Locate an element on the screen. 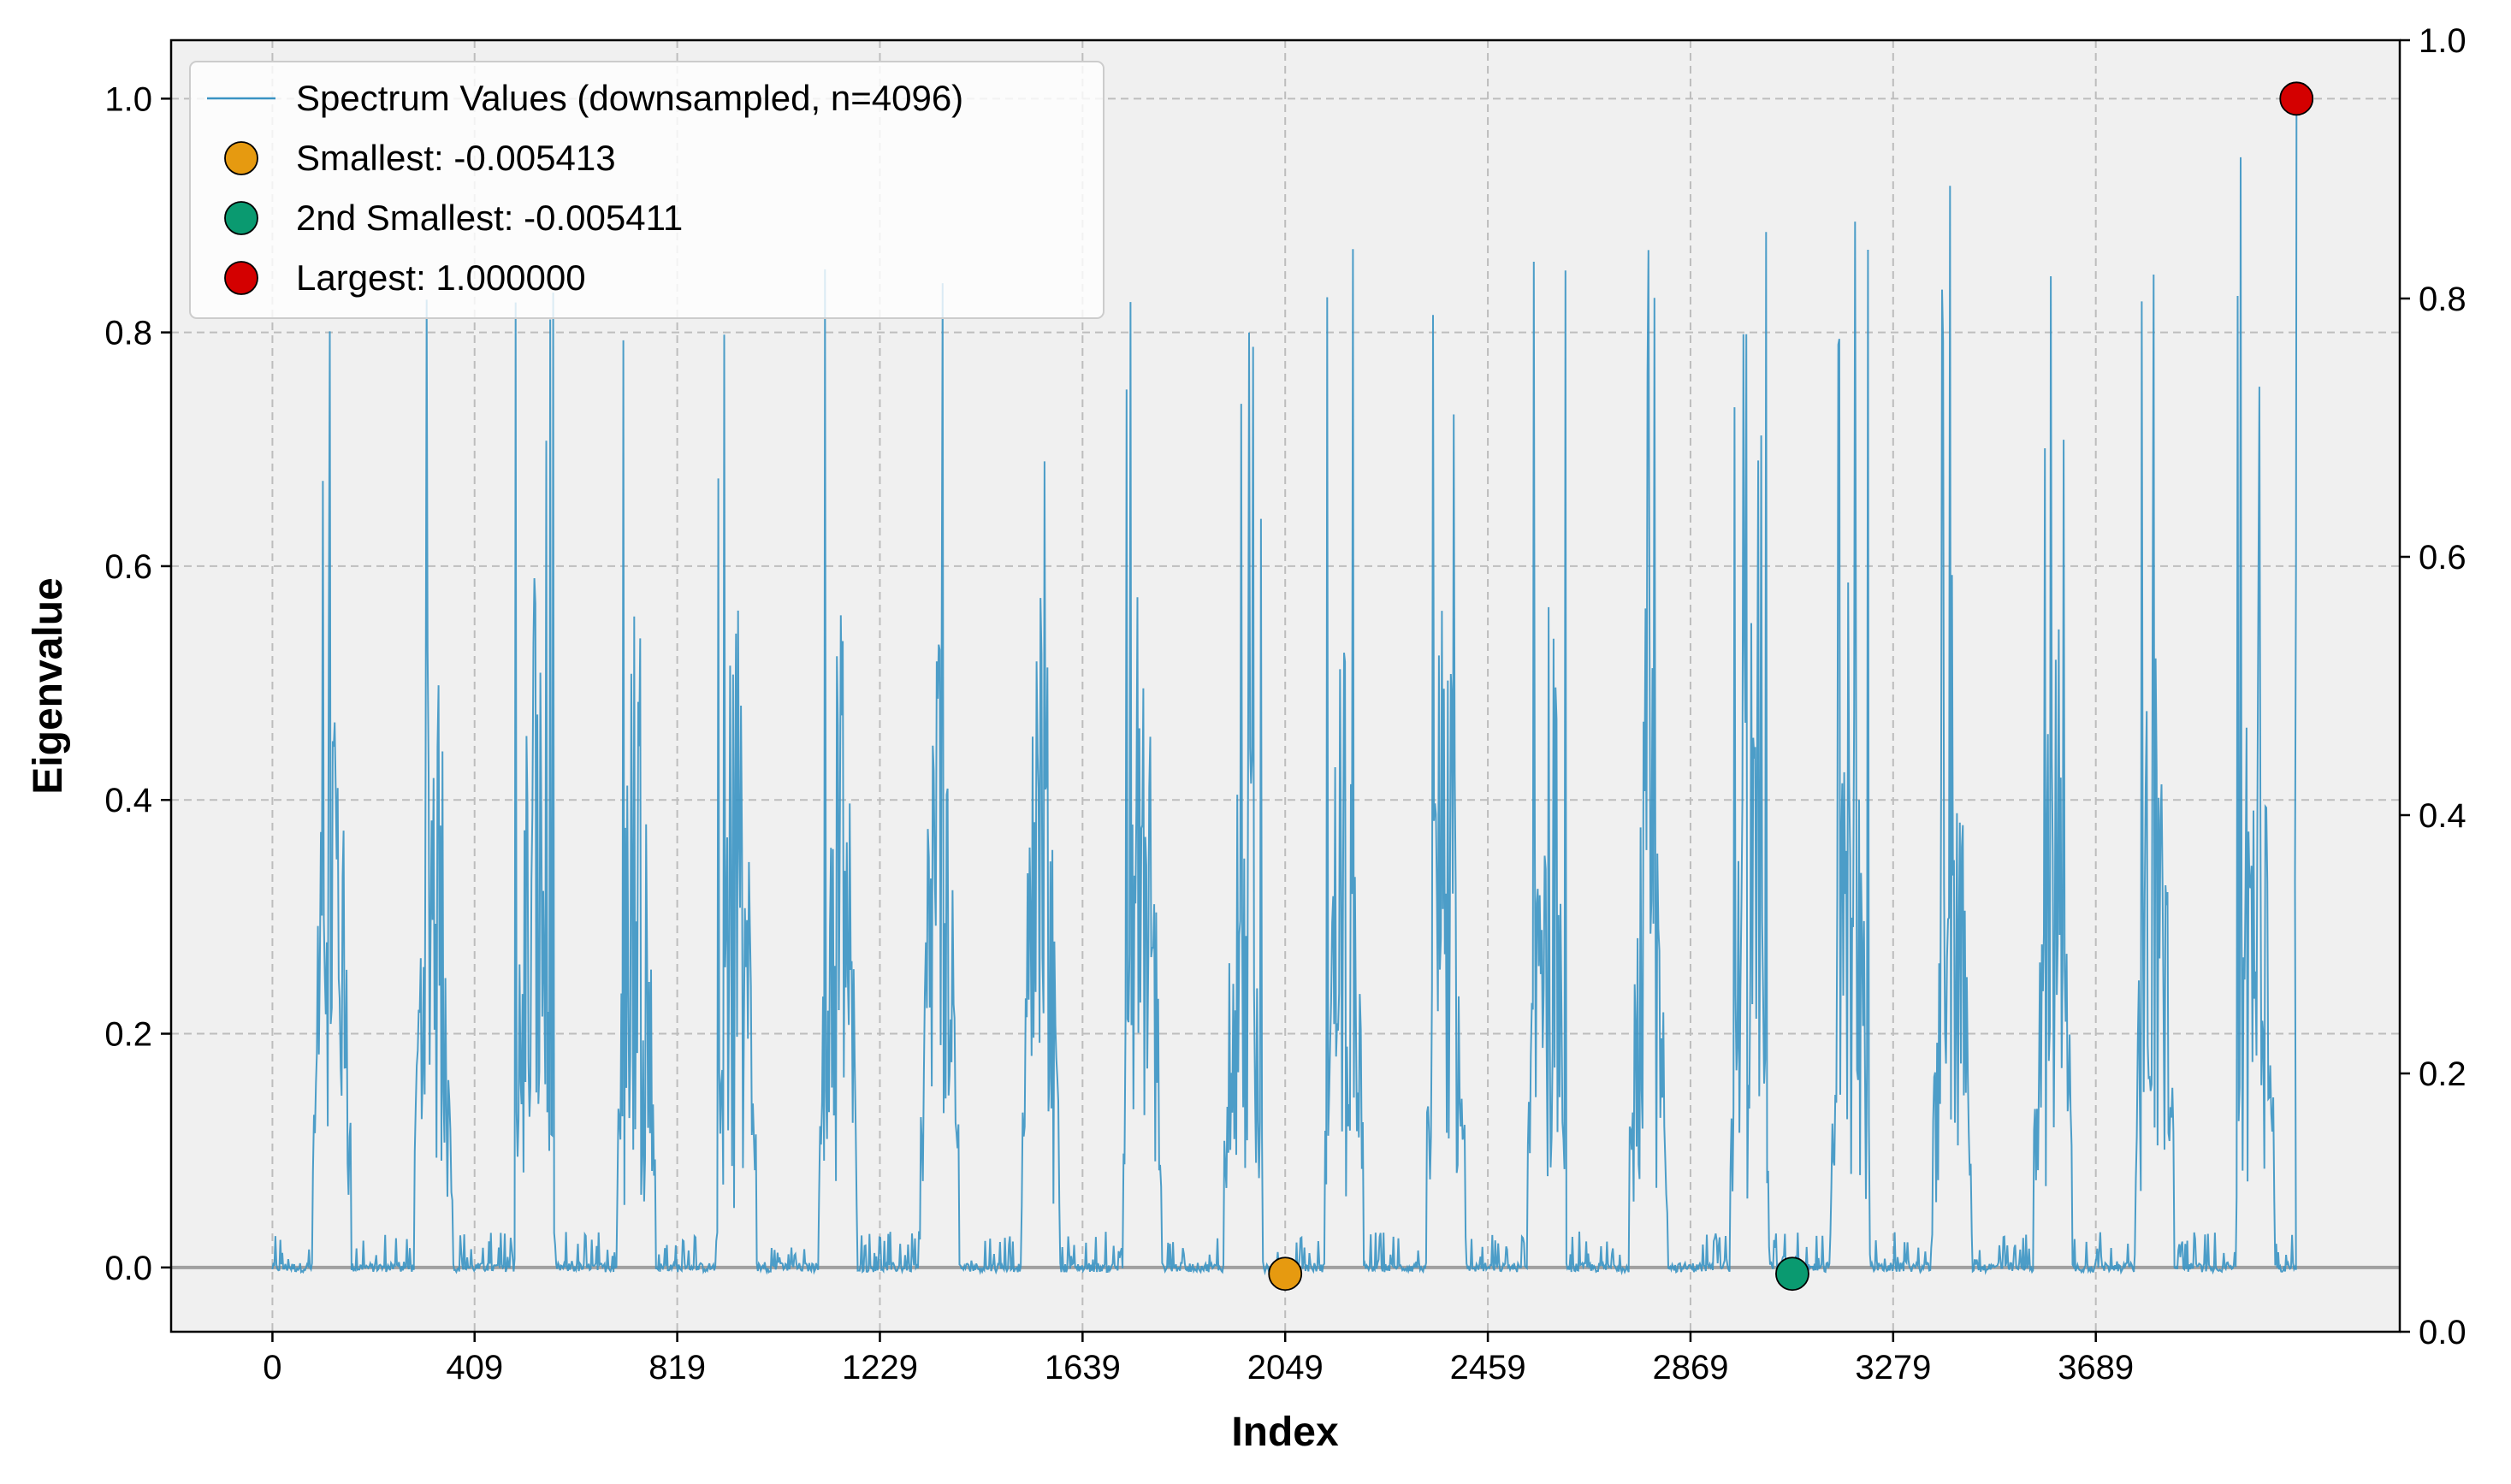 This screenshot has height=1484, width=2511. x-tick-label: 1639 is located at coordinates (1083, 1367).